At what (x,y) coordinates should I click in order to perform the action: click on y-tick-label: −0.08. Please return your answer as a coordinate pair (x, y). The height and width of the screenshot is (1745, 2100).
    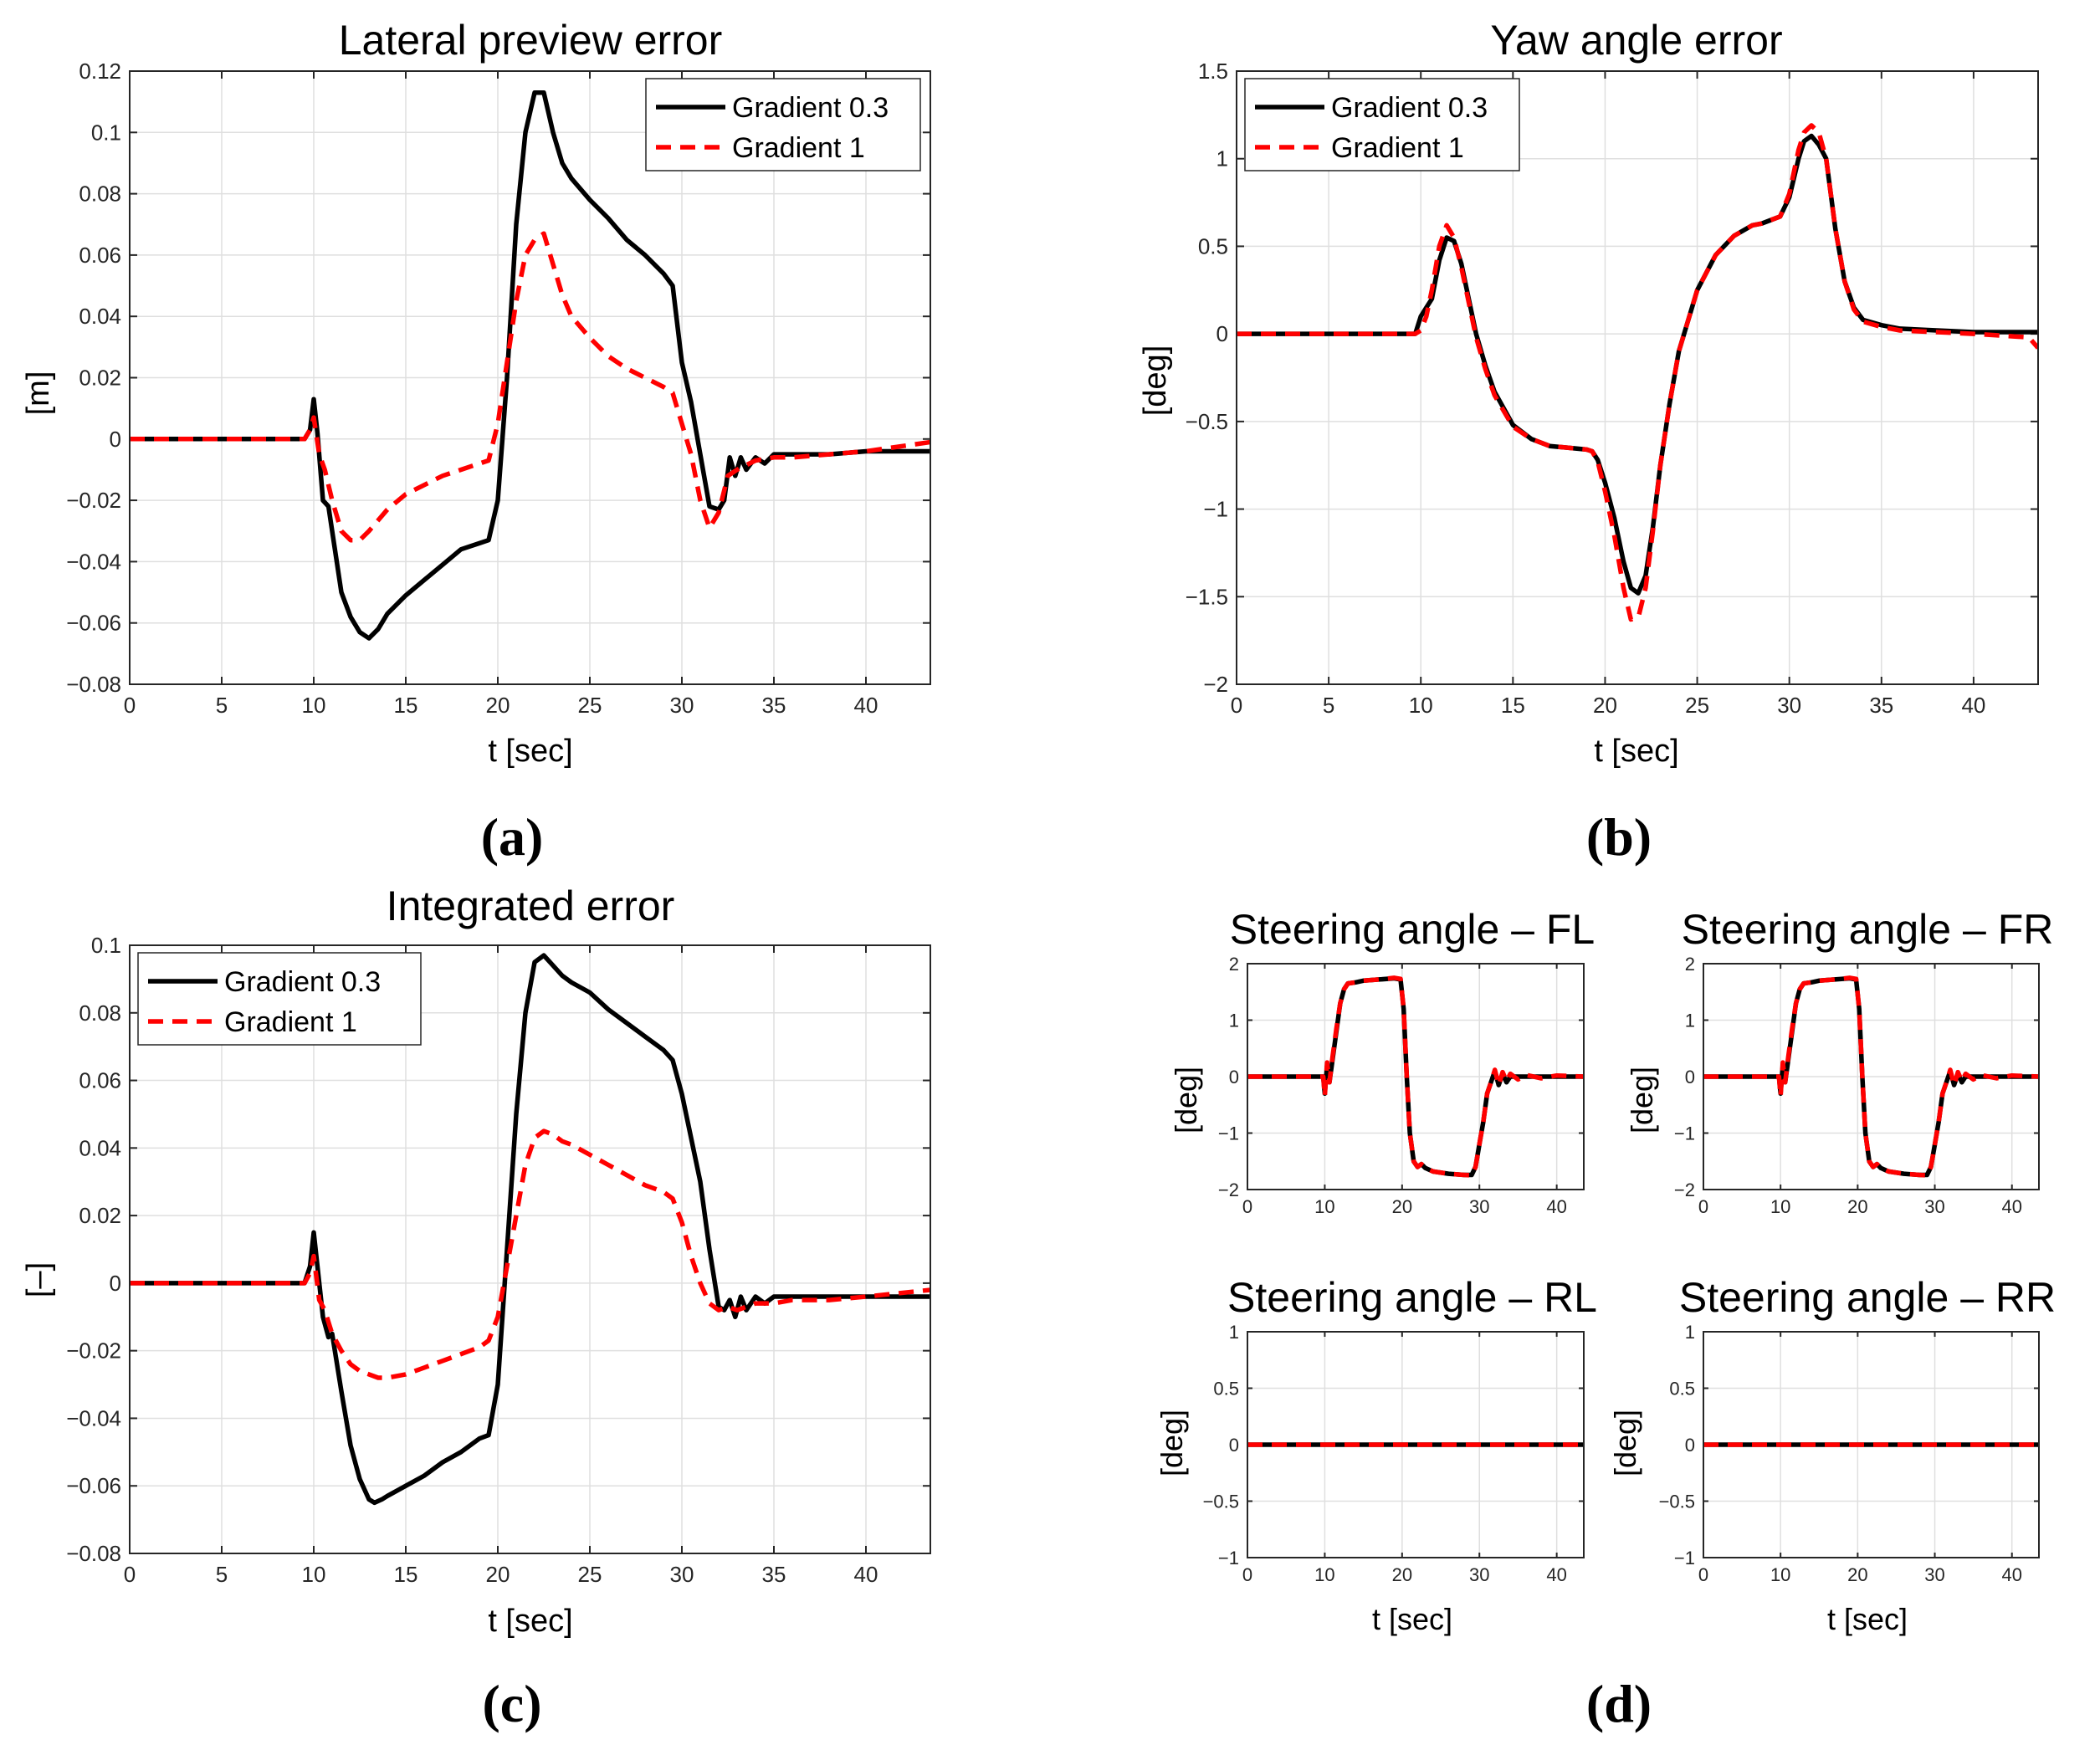
    Looking at the image, I should click on (93, 1553).